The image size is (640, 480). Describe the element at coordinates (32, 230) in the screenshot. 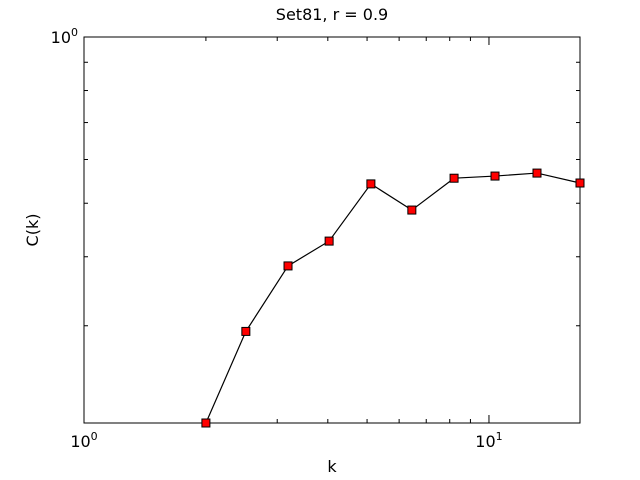

I see `y-axis-label: C(k)` at that location.